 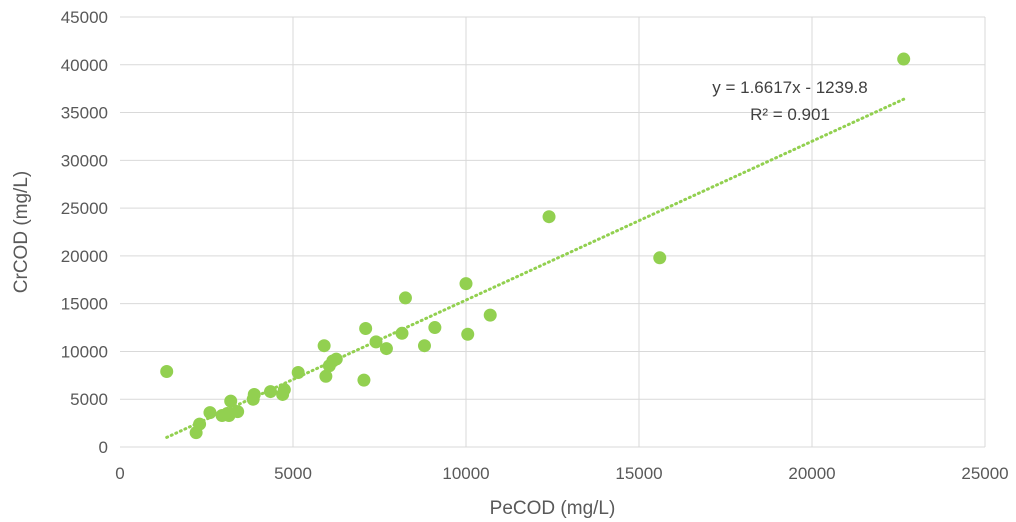 I want to click on y-tick-label: 35000, so click(x=84, y=113).